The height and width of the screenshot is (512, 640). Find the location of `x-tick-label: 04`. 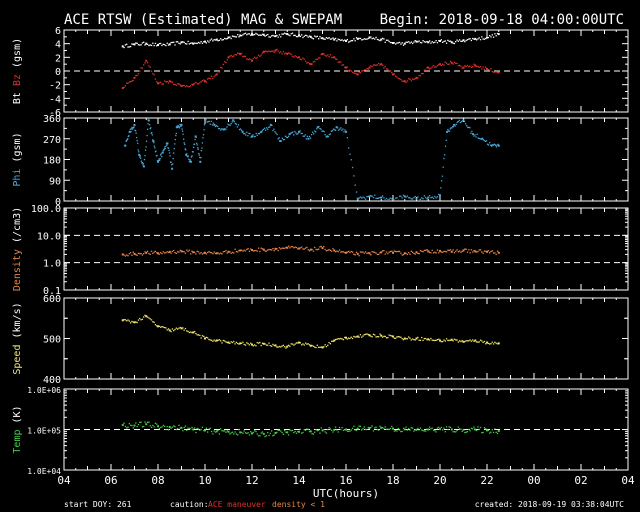

x-tick-label: 04 is located at coordinates (64, 480).